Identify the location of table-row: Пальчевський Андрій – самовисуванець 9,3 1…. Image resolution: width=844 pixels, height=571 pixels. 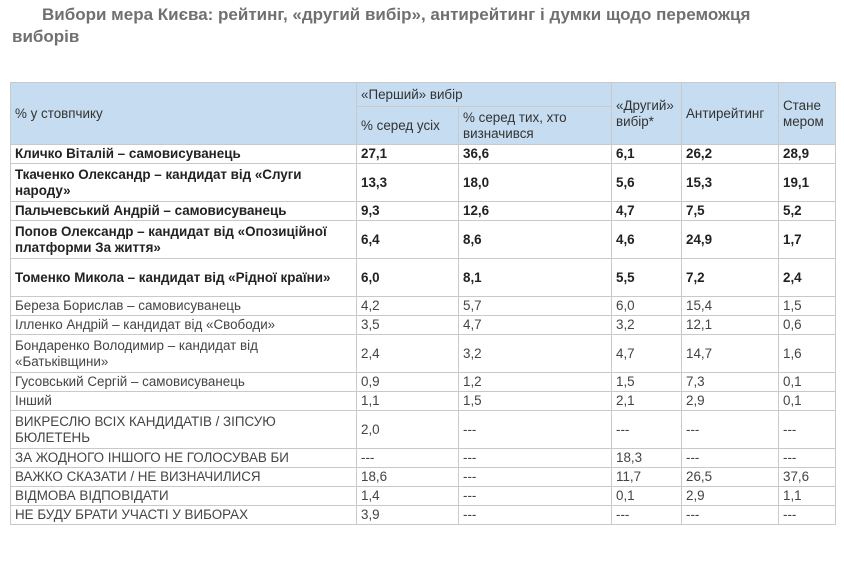
(423, 211).